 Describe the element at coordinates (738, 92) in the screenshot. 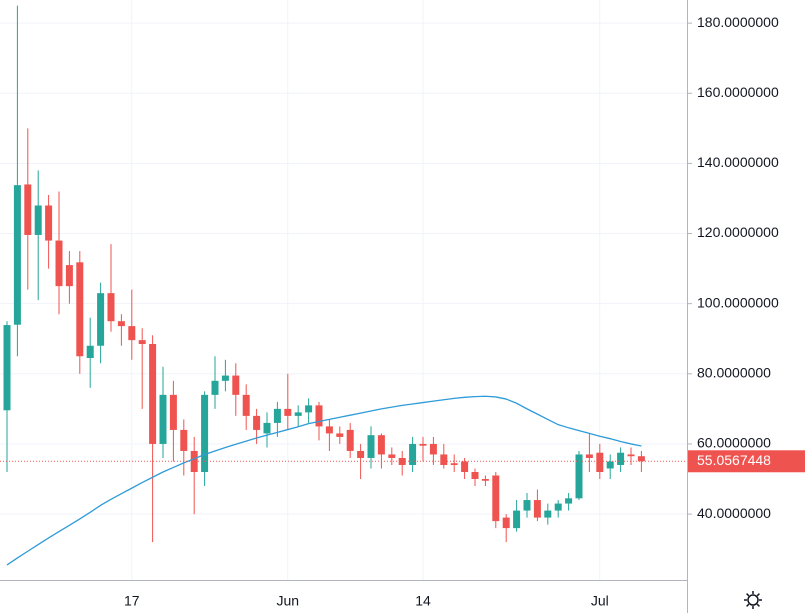

I see `y-tick-label: 160.0000000` at that location.